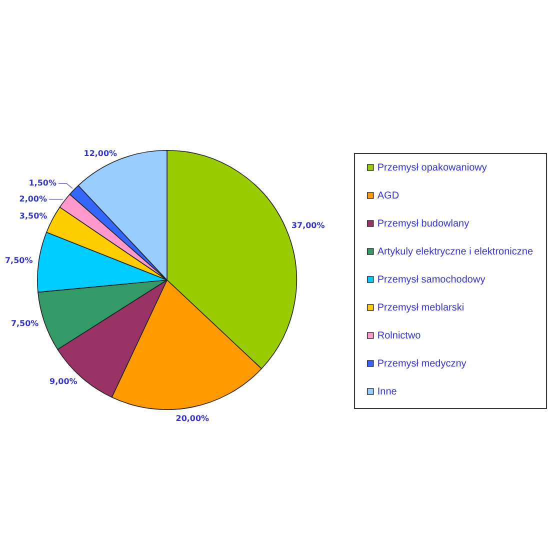  I want to click on data-label: 3,50%, so click(33, 216).